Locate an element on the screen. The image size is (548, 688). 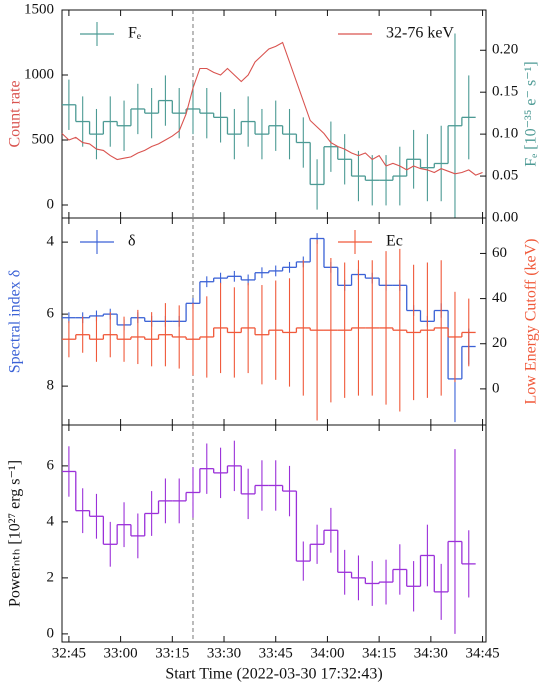
y-tick-label: 2 is located at coordinates (51, 577).